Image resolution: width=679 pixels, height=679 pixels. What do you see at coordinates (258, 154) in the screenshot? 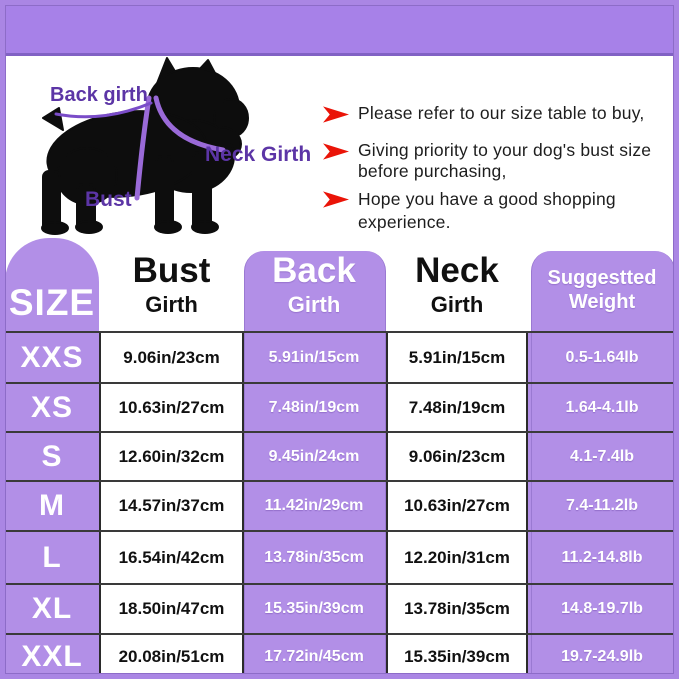
I see `label-neck-girth: Neck Girth` at bounding box center [258, 154].